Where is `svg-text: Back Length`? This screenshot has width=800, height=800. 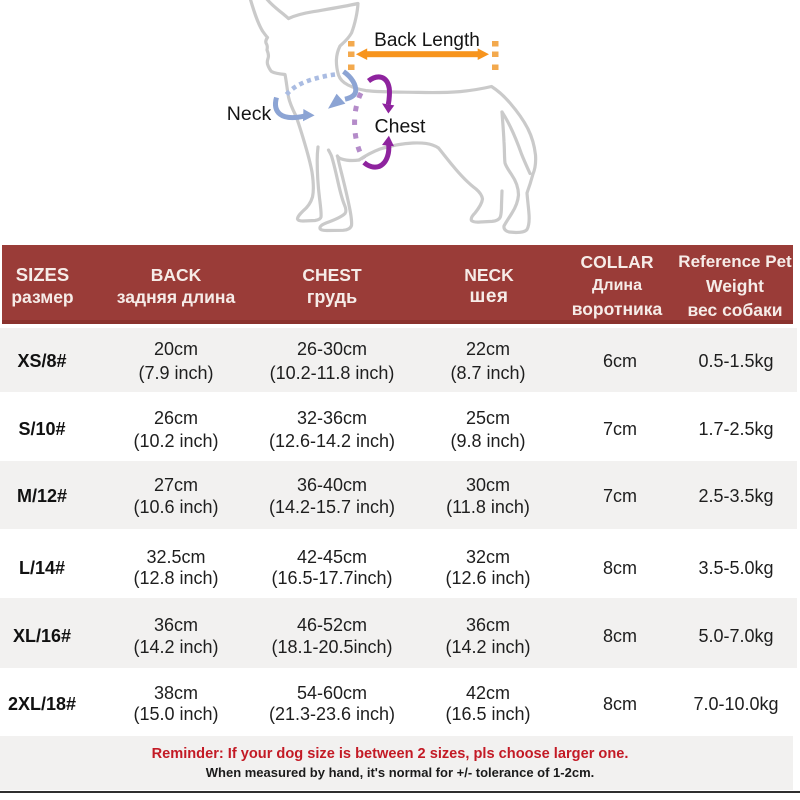 svg-text: Back Length is located at coordinates (427, 40).